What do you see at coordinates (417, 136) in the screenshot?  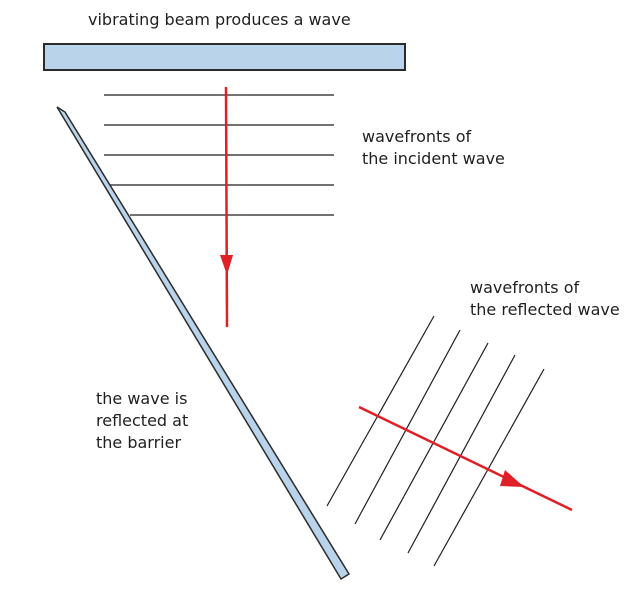 I see `incident-label-line: wavefronts of` at bounding box center [417, 136].